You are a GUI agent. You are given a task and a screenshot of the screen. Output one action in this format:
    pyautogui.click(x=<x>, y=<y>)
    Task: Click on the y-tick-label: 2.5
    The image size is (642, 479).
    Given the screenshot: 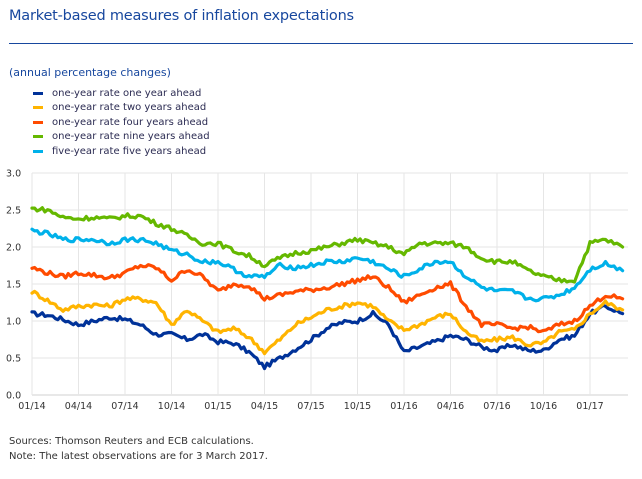 What is the action you would take?
    pyautogui.click(x=13, y=211)
    